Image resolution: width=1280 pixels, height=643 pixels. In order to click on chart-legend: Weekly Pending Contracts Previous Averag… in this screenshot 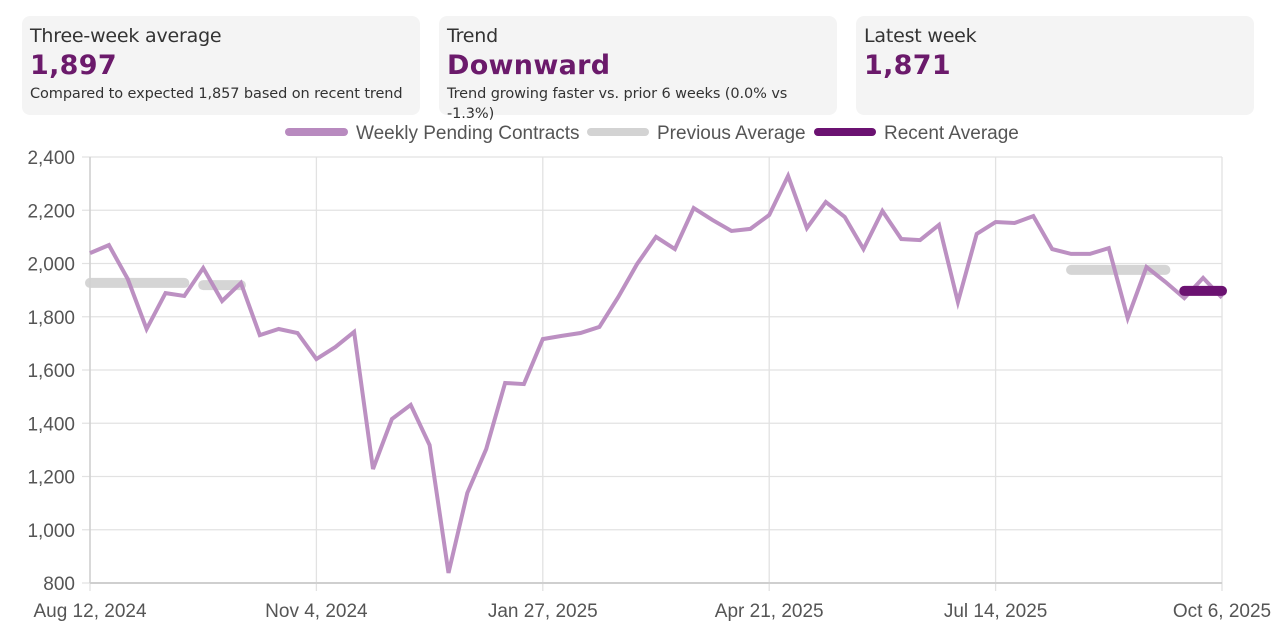, I will do `click(652, 133)`.